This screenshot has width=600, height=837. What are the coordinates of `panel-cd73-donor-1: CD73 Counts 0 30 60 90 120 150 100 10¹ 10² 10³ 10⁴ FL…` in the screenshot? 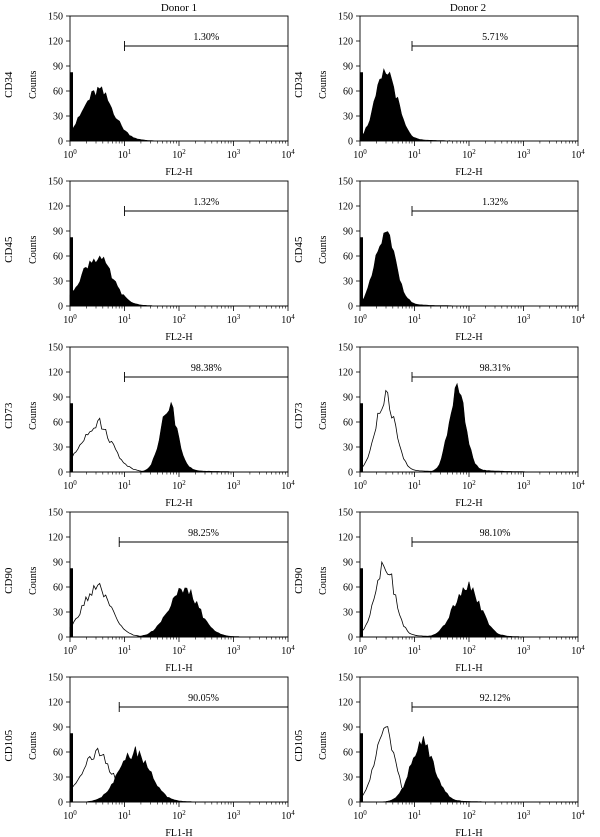 It's located at (149, 426).